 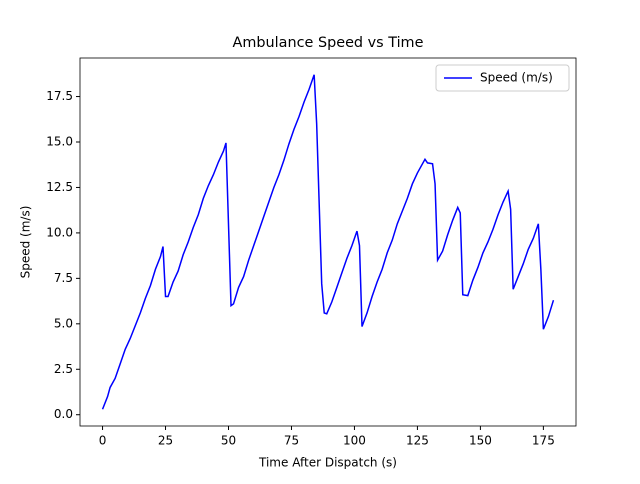 I want to click on y-tick-label: 5.0, so click(x=63, y=323).